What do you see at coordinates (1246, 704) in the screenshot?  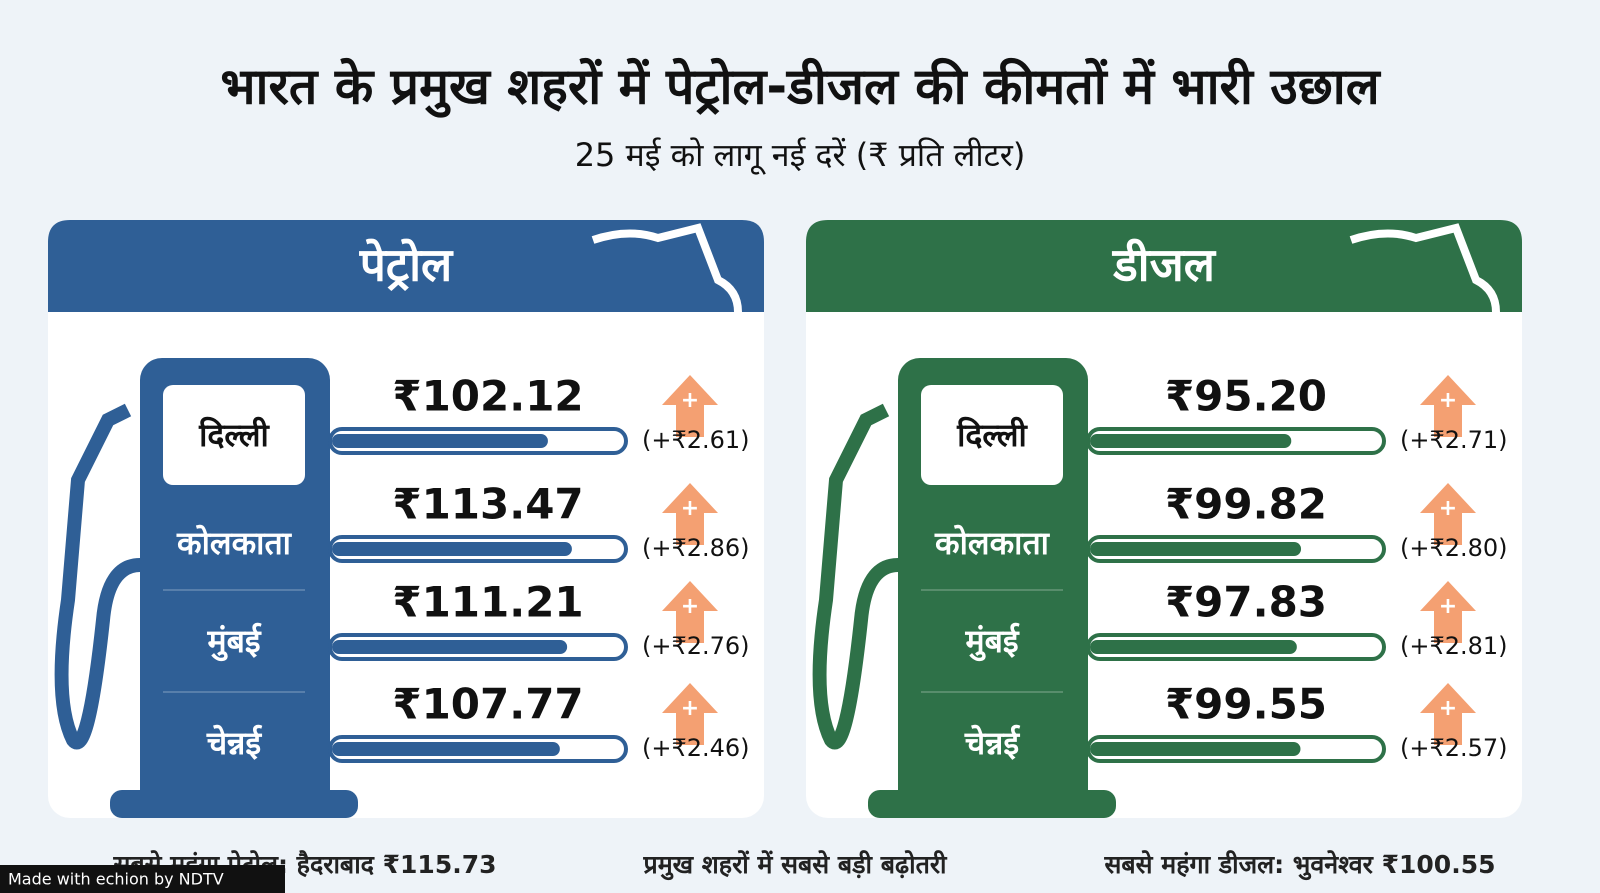 I see `price-label: ₹99.55` at bounding box center [1246, 704].